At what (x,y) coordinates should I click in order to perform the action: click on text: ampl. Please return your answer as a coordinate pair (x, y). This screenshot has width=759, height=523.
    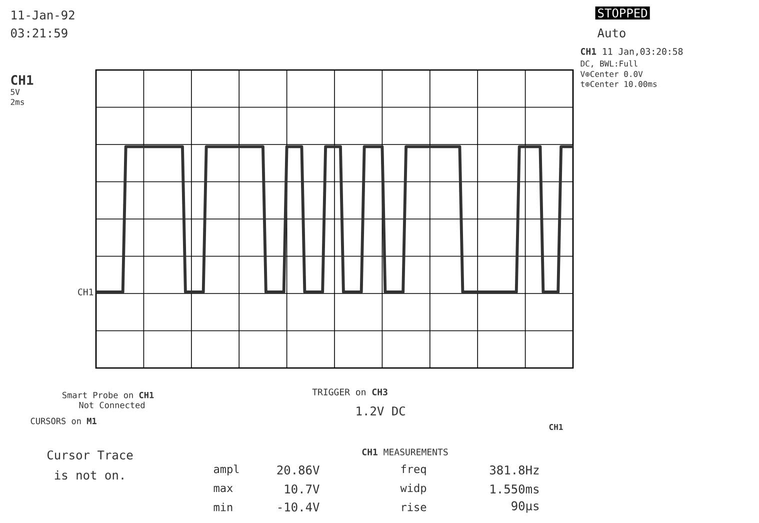
    Looking at the image, I should click on (226, 470).